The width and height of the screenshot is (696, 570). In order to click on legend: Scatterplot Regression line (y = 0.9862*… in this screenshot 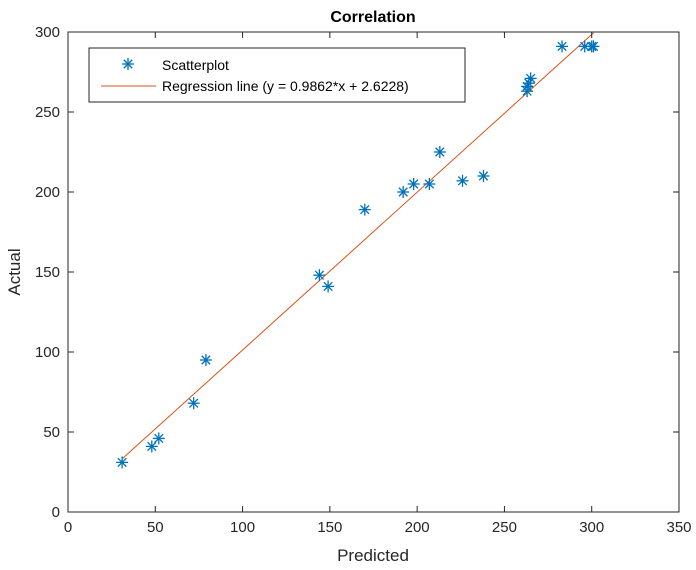, I will do `click(277, 75)`.